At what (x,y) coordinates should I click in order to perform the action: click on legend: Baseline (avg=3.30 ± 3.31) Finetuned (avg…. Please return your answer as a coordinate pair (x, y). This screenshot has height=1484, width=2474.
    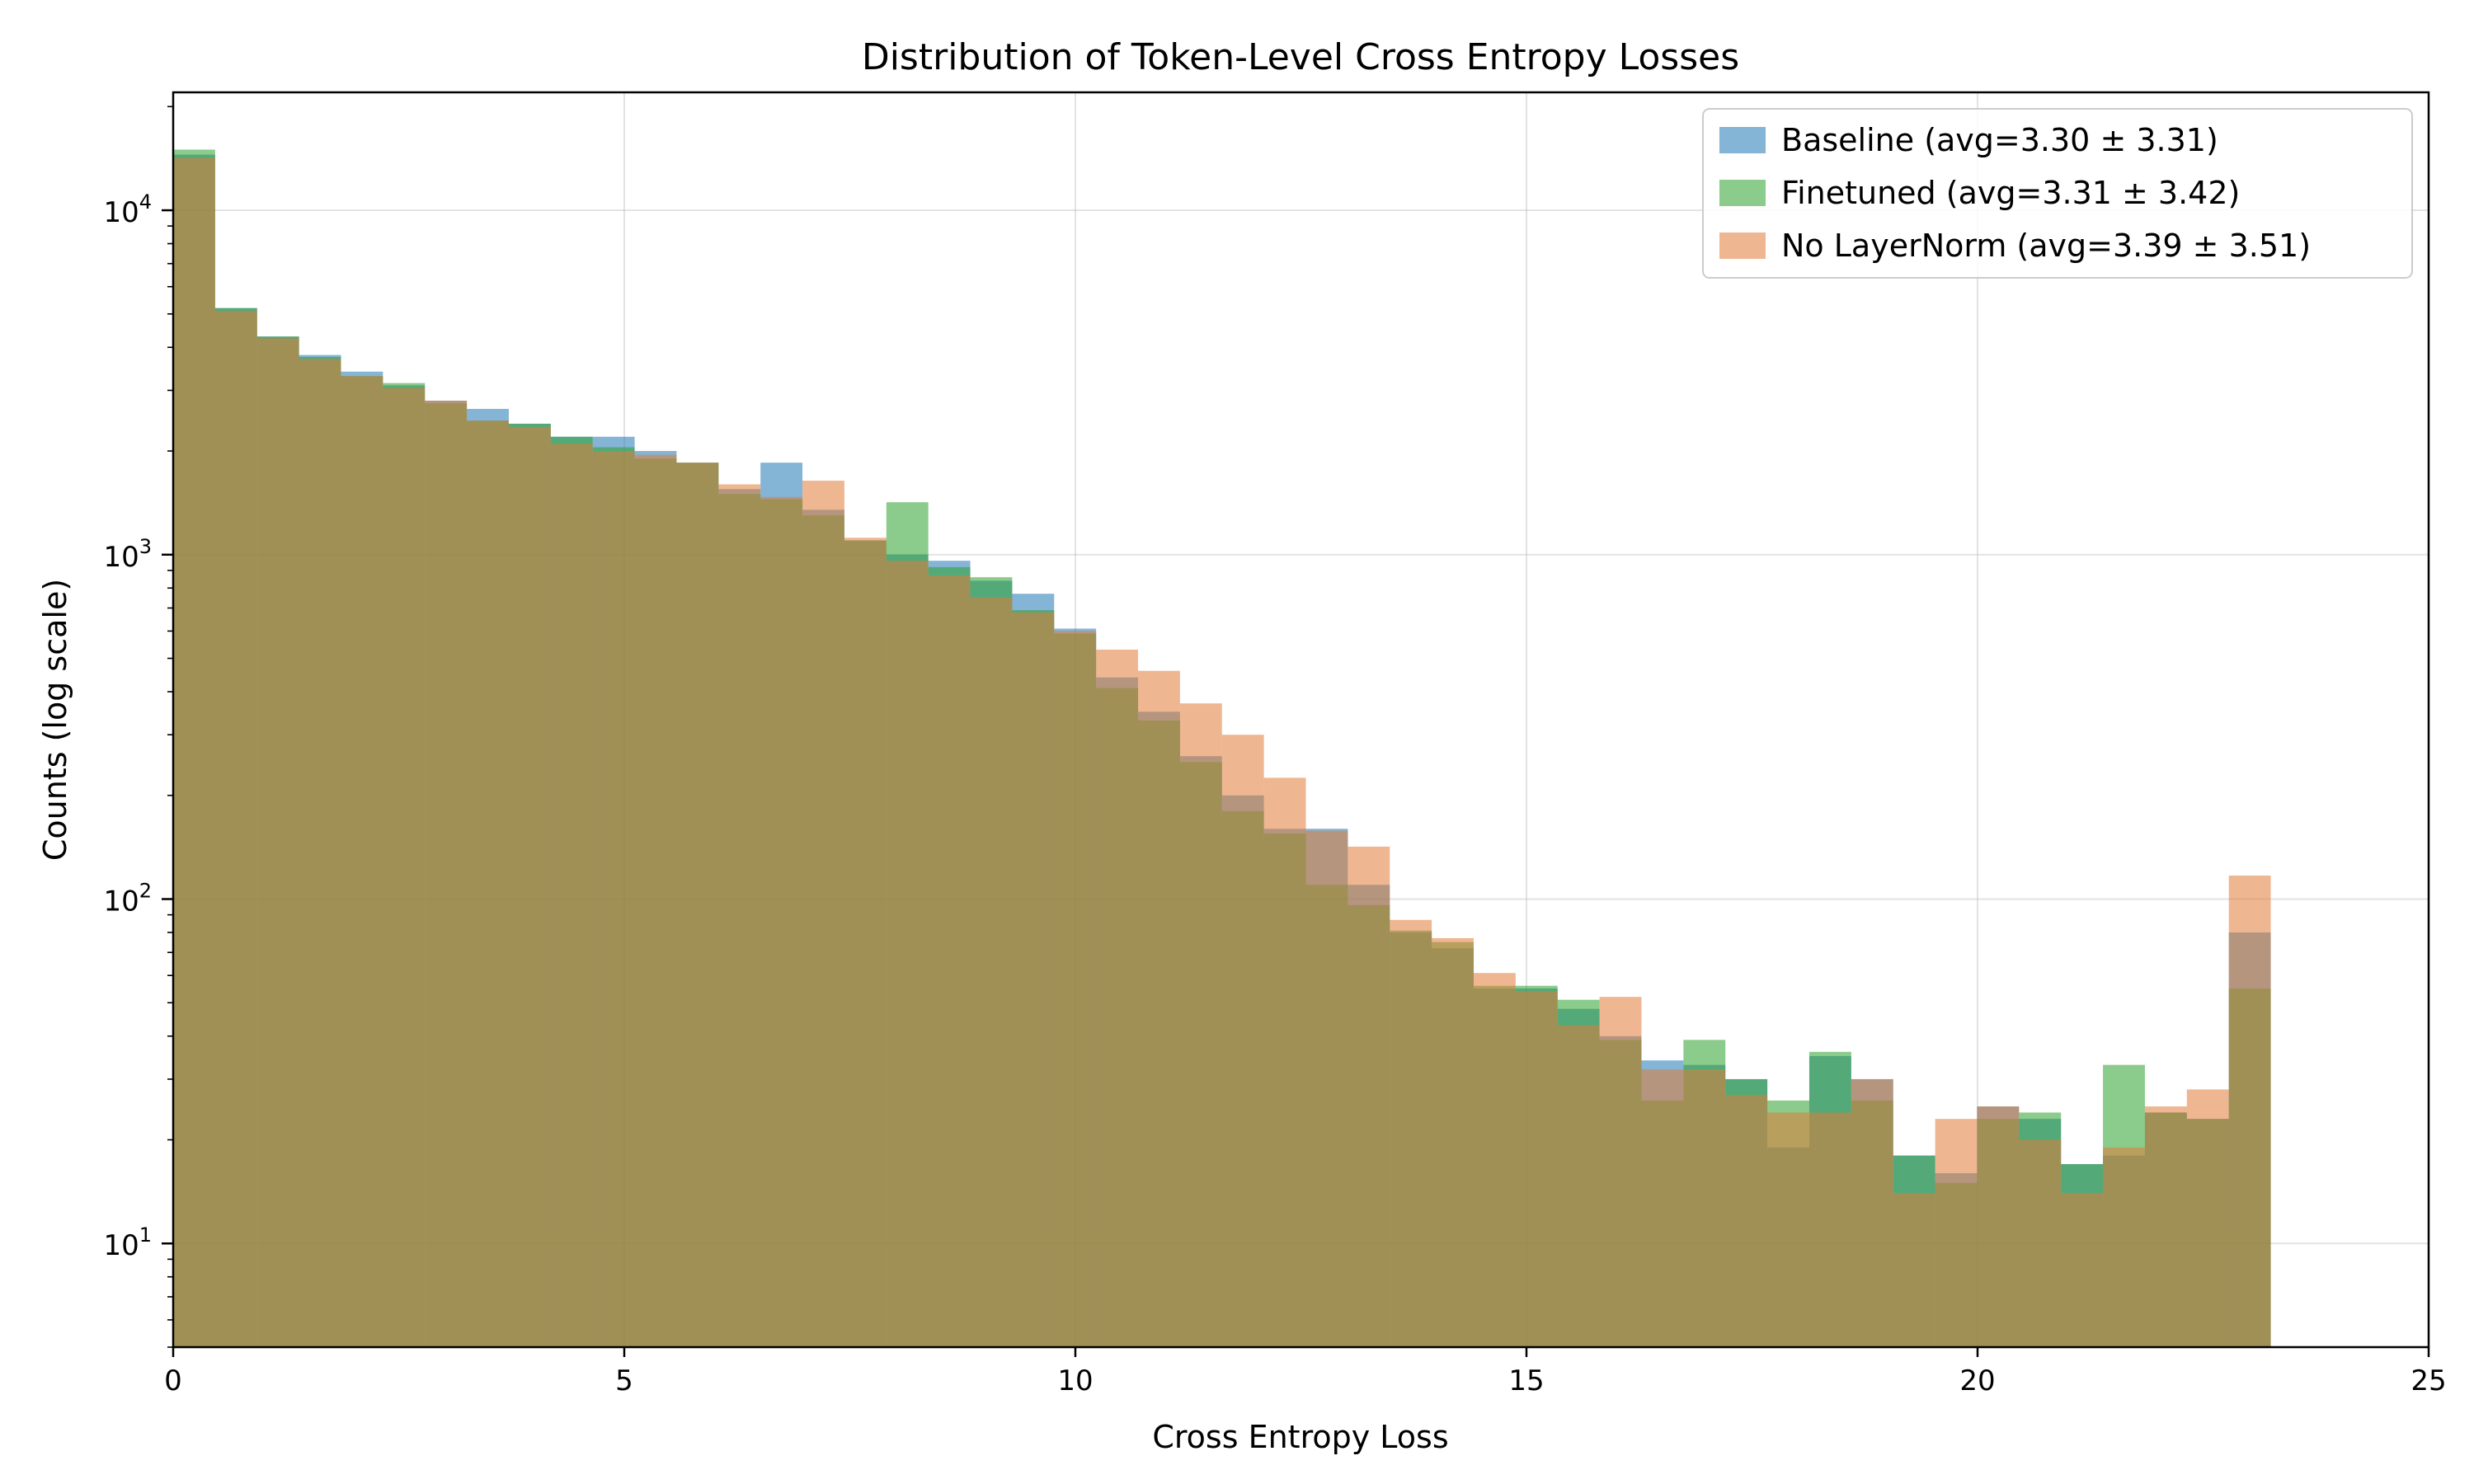
    Looking at the image, I should click on (2057, 193).